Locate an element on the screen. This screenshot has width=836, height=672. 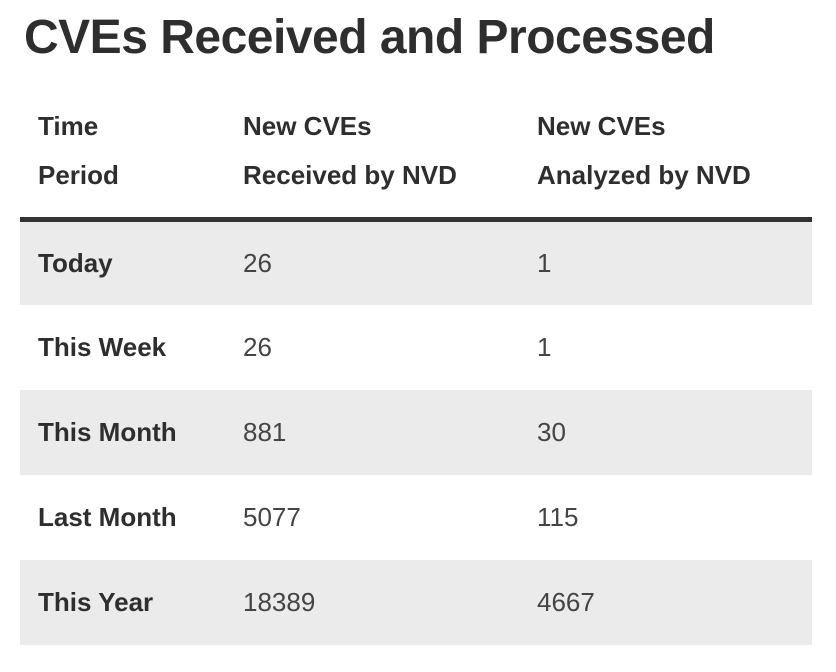
row-label: This Month is located at coordinates (107, 431).